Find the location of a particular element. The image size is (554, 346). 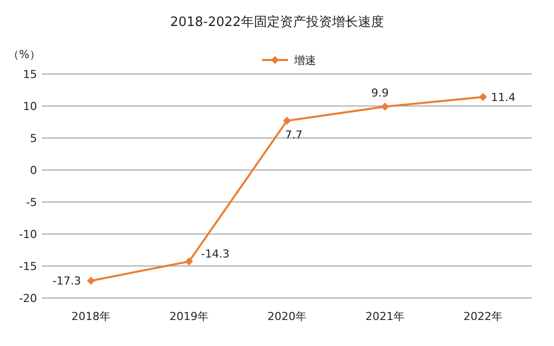

x-tick-label: 2022年 is located at coordinates (483, 316).